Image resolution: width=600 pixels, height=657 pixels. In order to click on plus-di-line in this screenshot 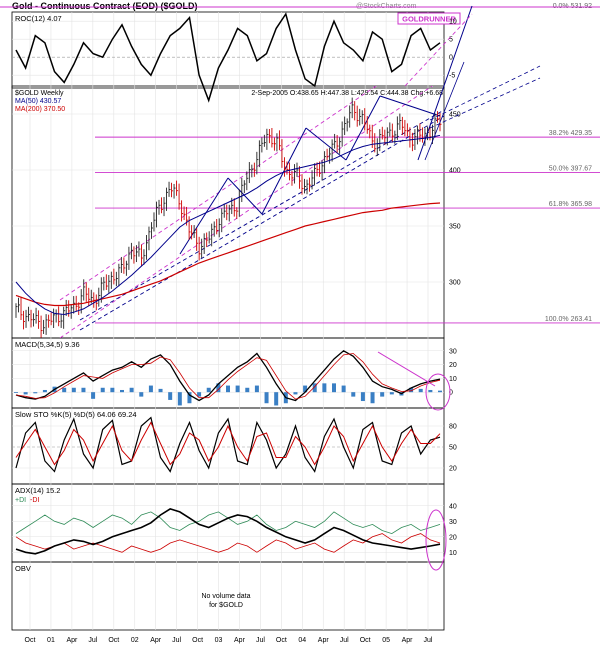, I will do `click(228, 523)`.